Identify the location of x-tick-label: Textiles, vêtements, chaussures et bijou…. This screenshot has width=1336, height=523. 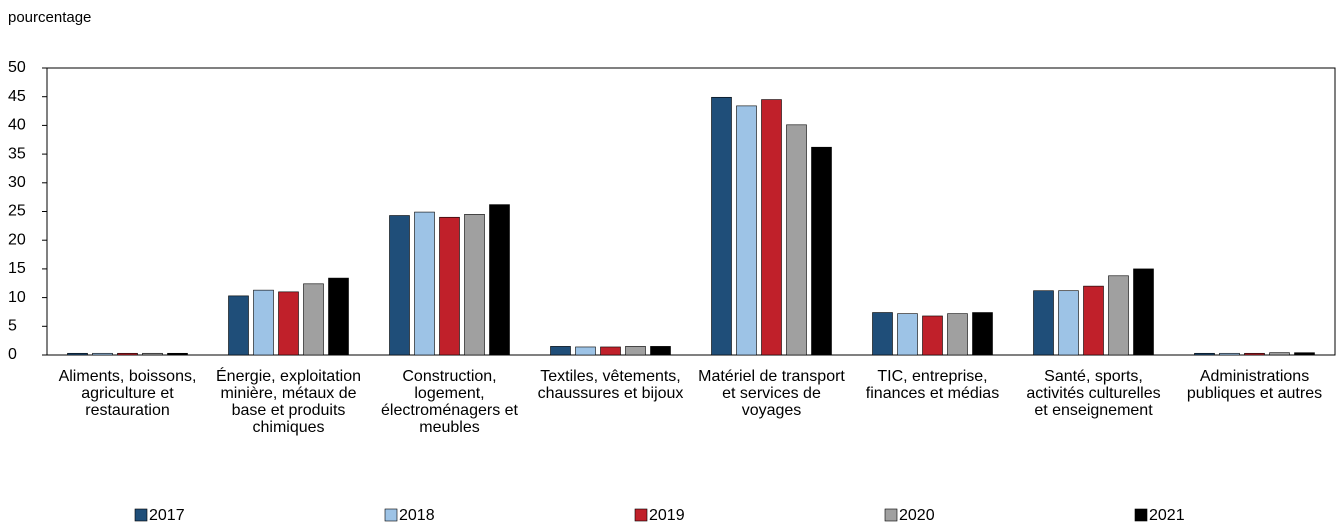
(610, 385).